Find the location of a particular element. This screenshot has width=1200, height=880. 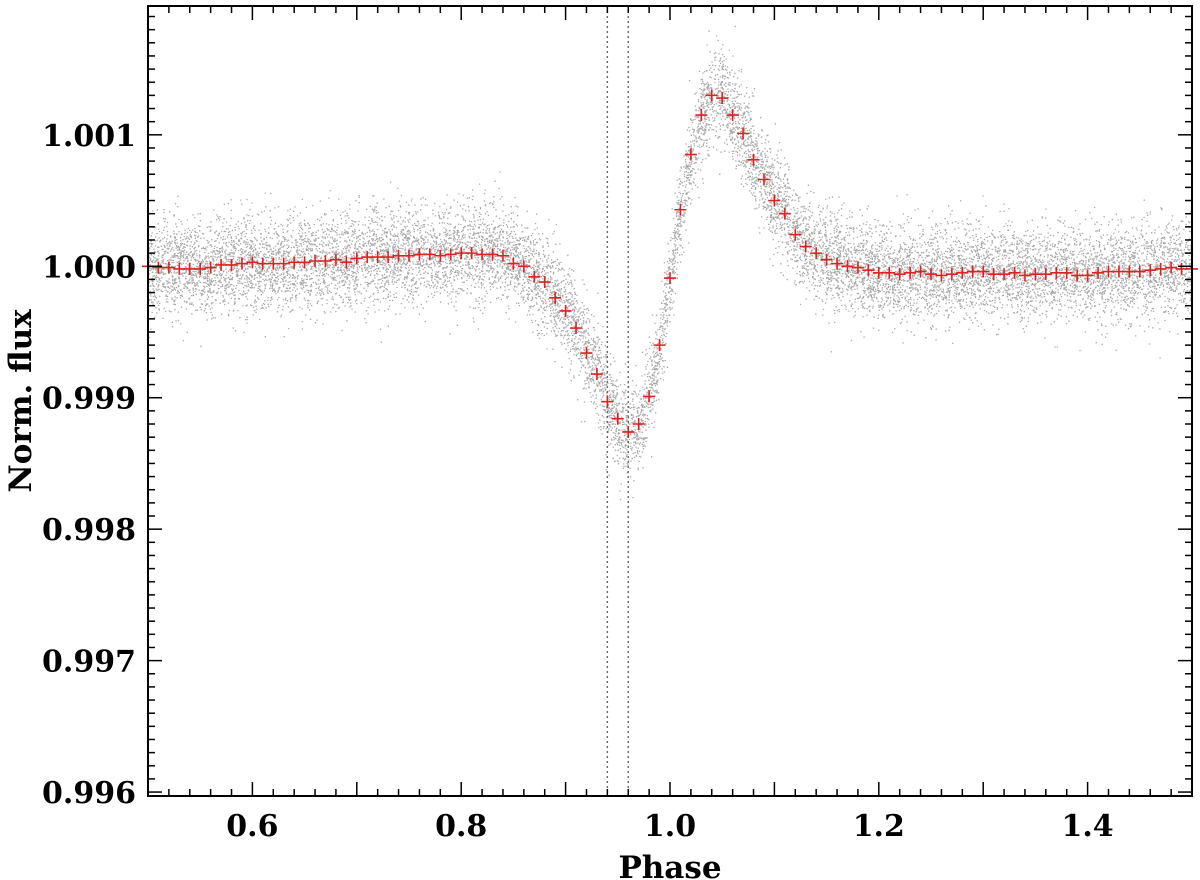

y-axis-title: Norm. flux is located at coordinates (21, 401).